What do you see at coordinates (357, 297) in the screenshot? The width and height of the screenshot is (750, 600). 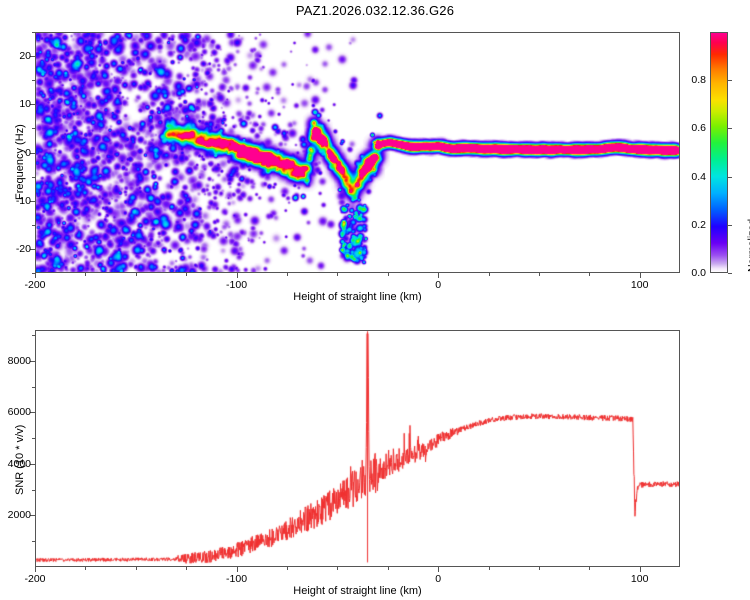 I see `spectrogram-x-axis-label: Height of straight line (km)` at bounding box center [357, 297].